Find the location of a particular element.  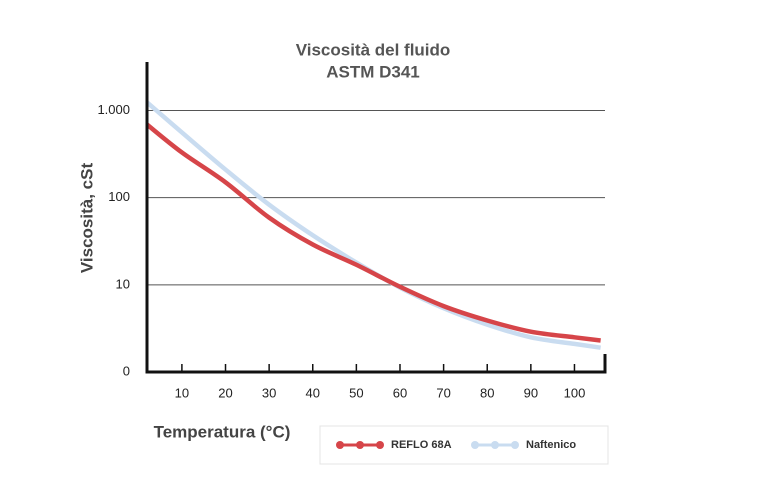

legend-label: REFLO 68A is located at coordinates (421, 445).